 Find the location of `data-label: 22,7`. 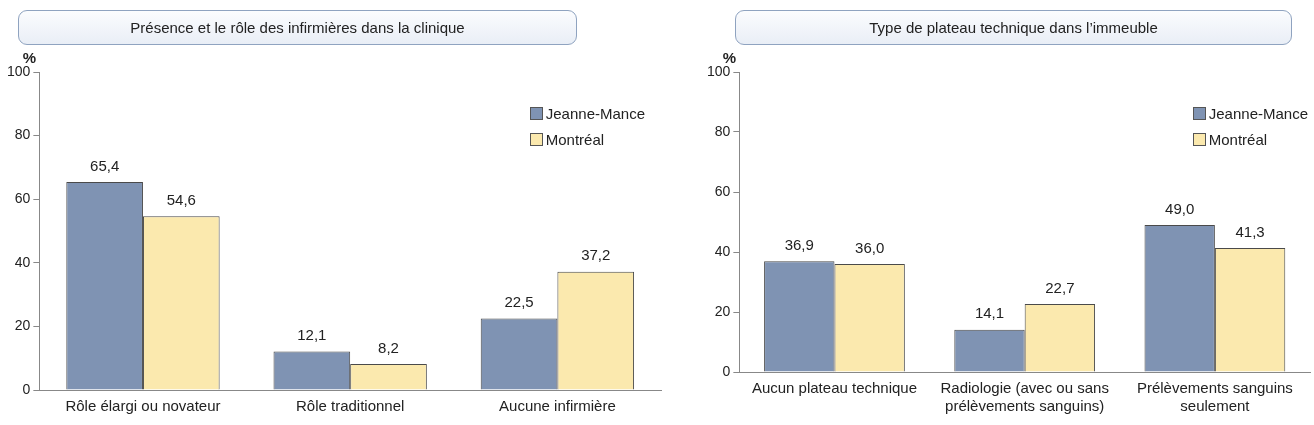

data-label: 22,7 is located at coordinates (1060, 287).